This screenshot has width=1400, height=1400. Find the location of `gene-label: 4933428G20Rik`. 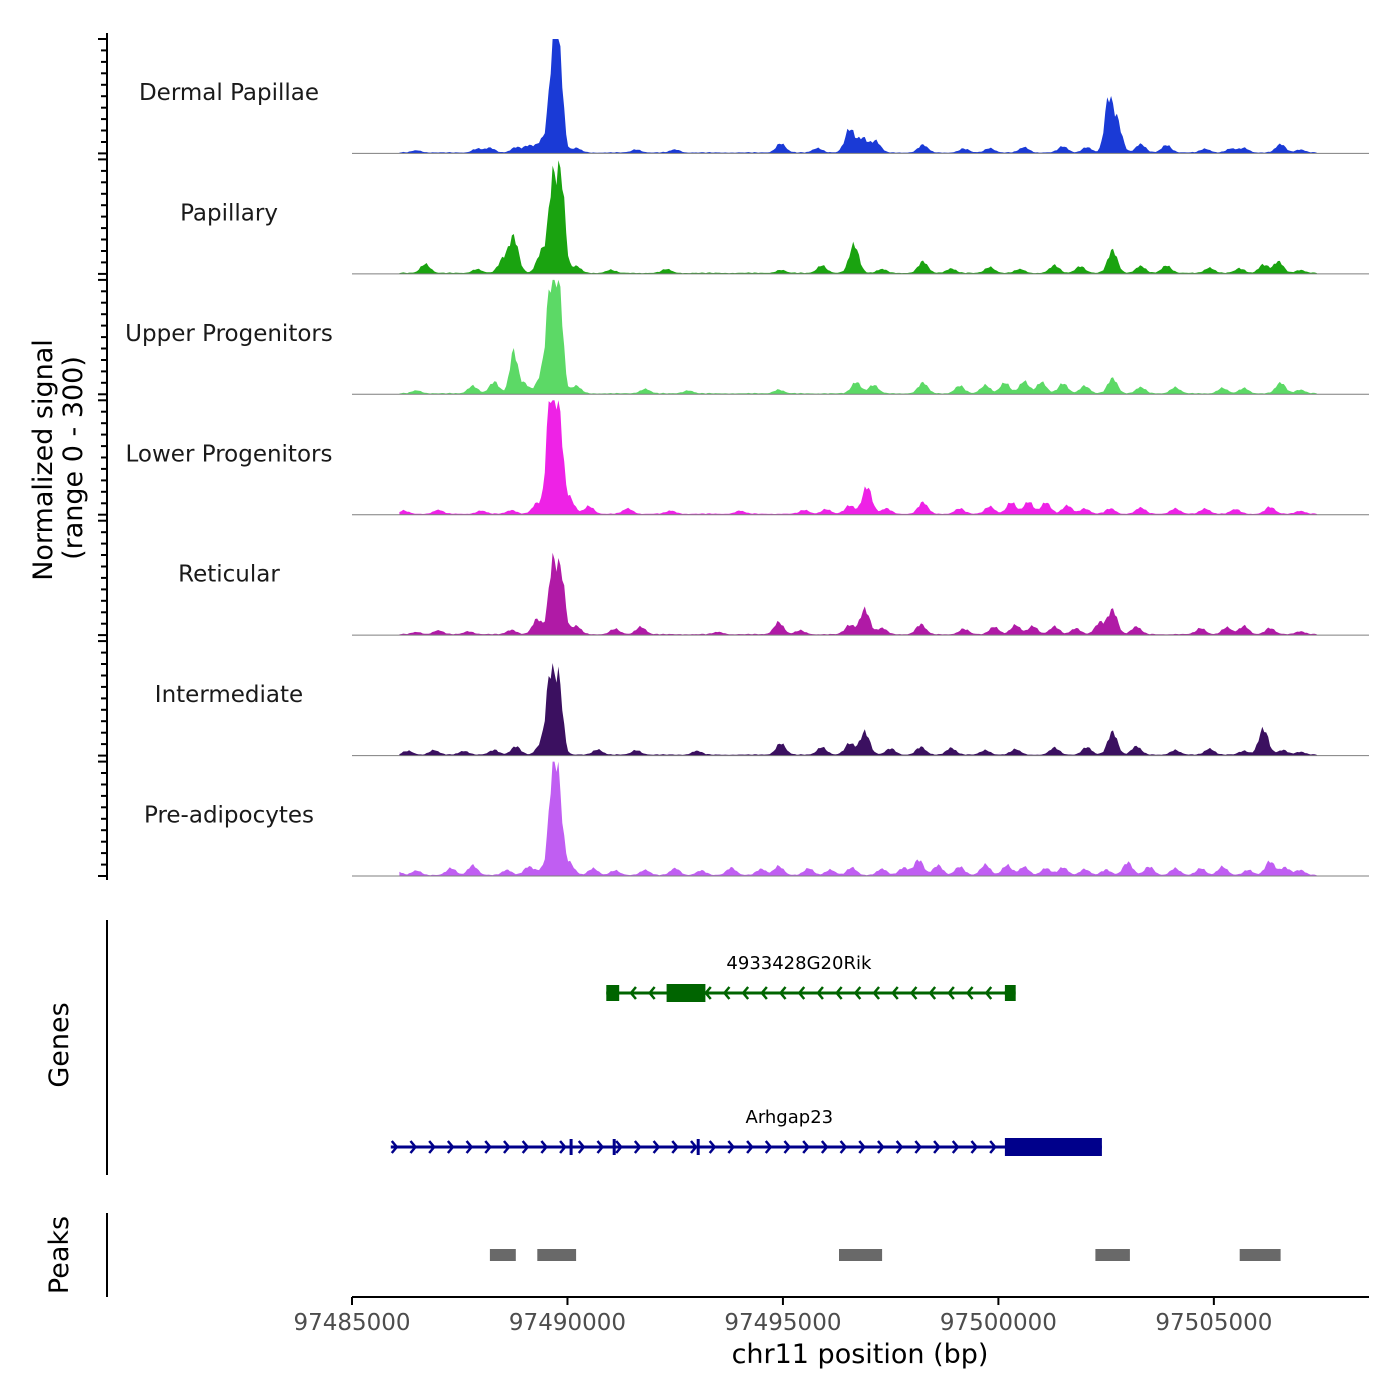

gene-label: 4933428G20Rik is located at coordinates (799, 963).